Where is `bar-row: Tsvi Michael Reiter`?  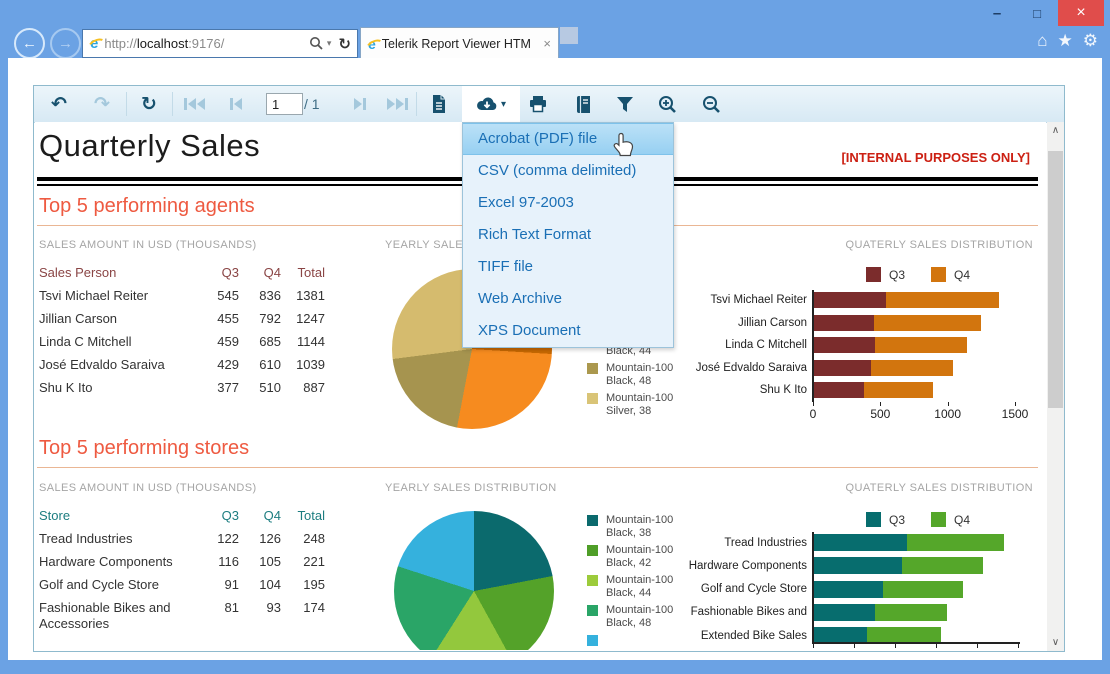 bar-row: Tsvi Michael Reiter is located at coordinates (835, 300).